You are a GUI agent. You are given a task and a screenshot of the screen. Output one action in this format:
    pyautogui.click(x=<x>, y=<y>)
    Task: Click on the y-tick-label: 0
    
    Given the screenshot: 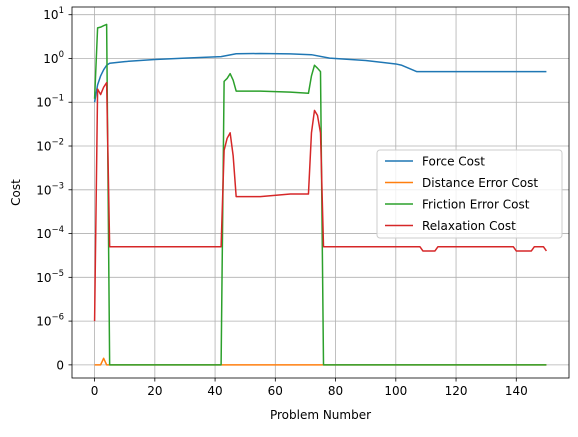 What is the action you would take?
    pyautogui.click(x=60, y=365)
    